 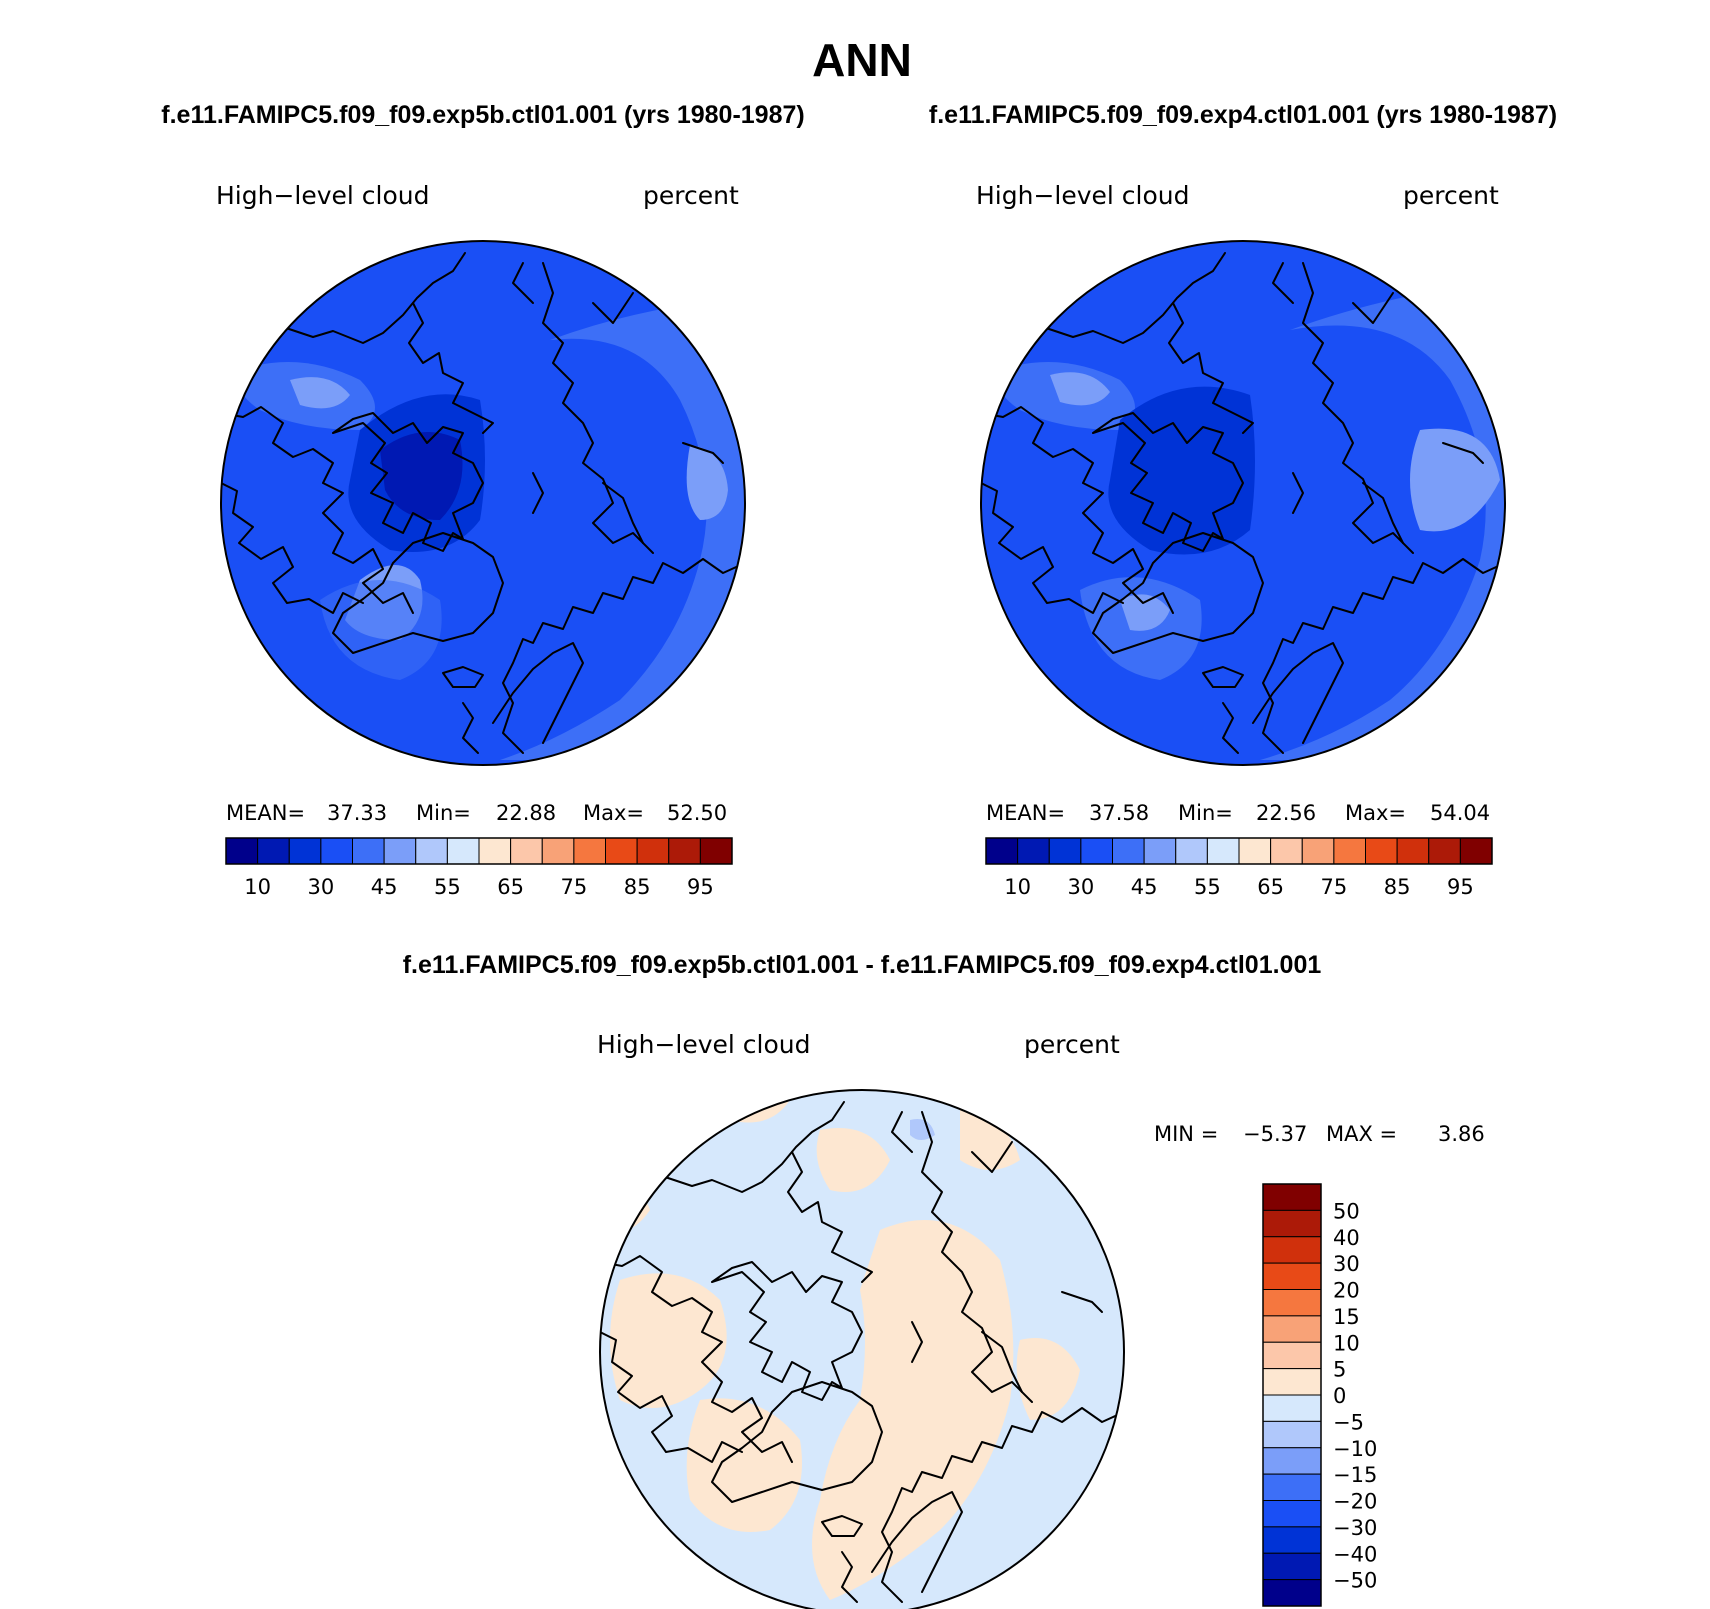 I want to click on min-value: 22.88, so click(x=526, y=813).